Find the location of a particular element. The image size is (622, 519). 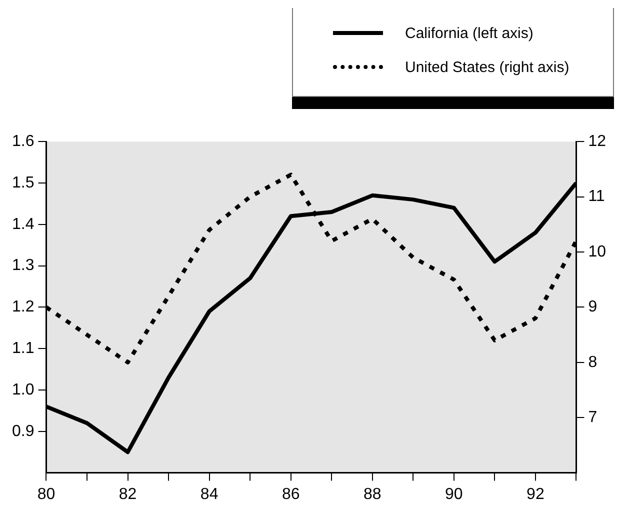

x-tick-label: 86 is located at coordinates (291, 494).